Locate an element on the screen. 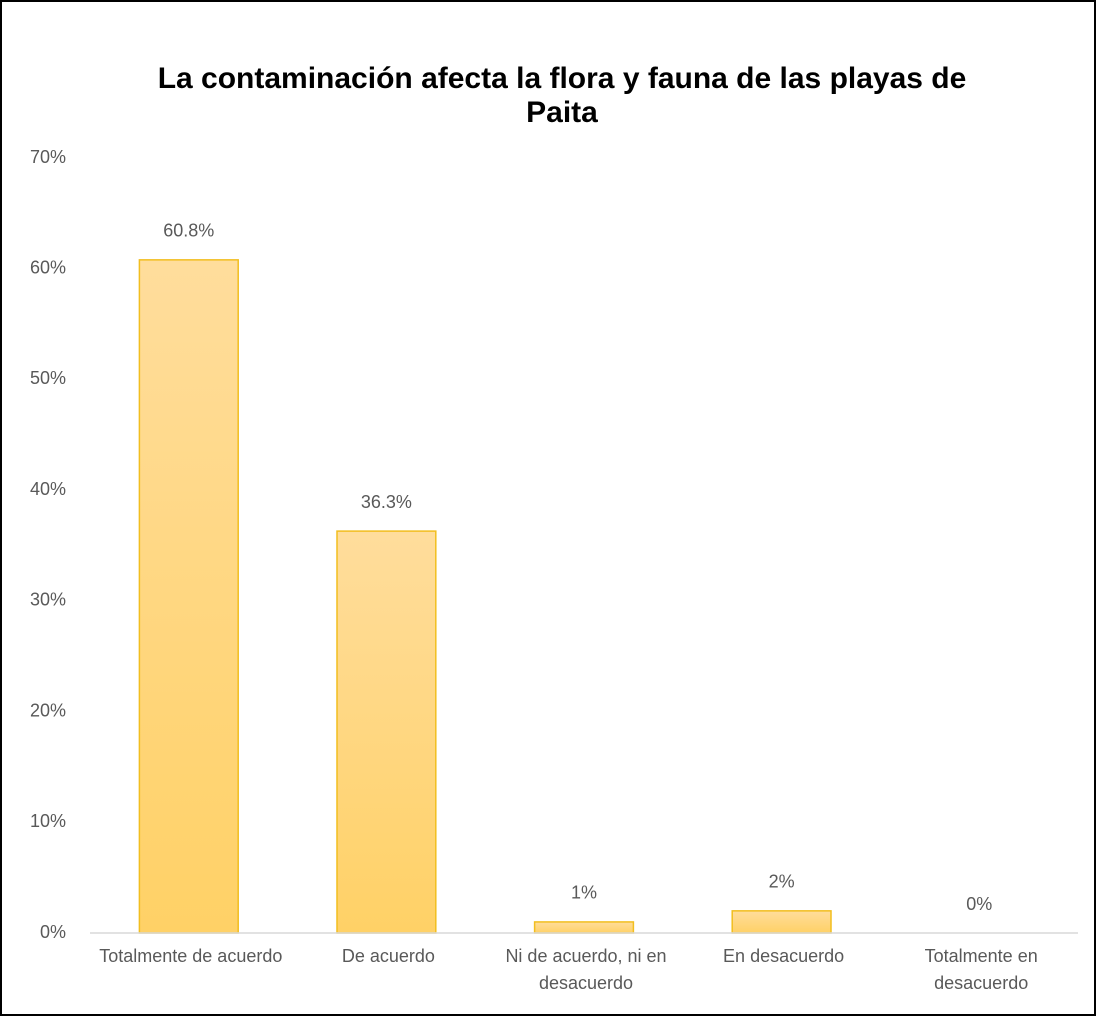 This screenshot has width=1096, height=1016. y-tick-label: 60% is located at coordinates (48, 267).